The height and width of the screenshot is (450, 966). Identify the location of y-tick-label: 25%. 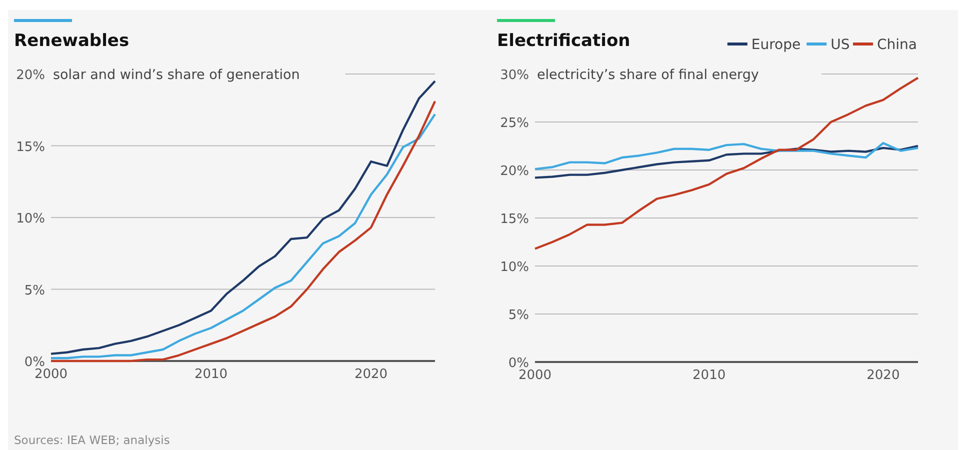
(514, 123).